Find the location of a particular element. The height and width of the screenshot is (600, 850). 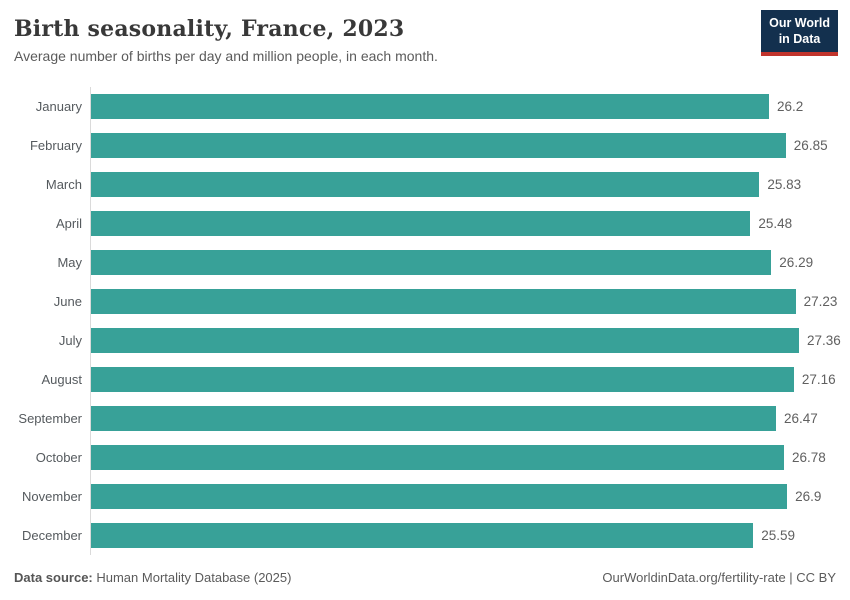

data-source-value: Human Mortality Database (2025) is located at coordinates (192, 577).